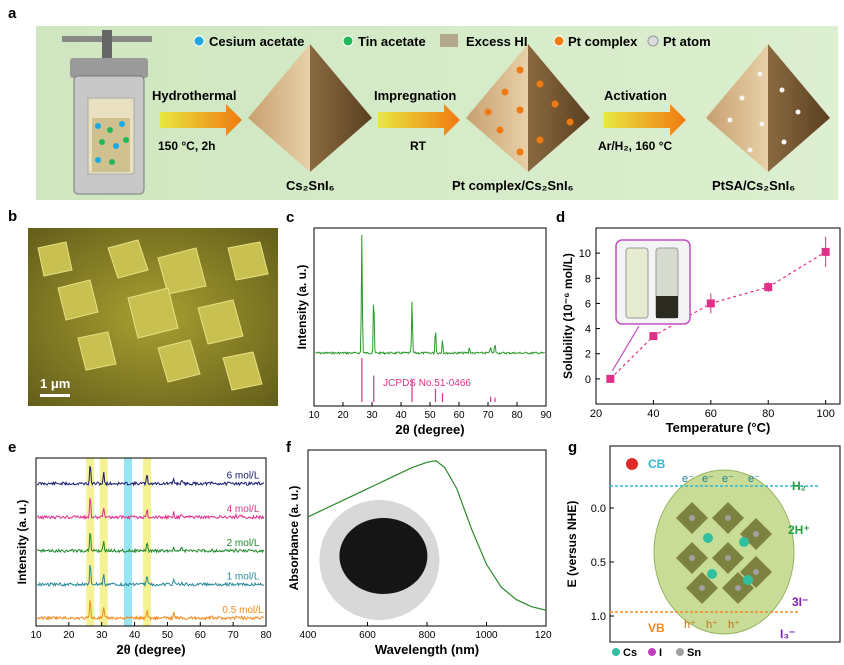 The height and width of the screenshot is (665, 844). What do you see at coordinates (630, 653) in the screenshot?
I see `legend-label-cs: Cs` at bounding box center [630, 653].